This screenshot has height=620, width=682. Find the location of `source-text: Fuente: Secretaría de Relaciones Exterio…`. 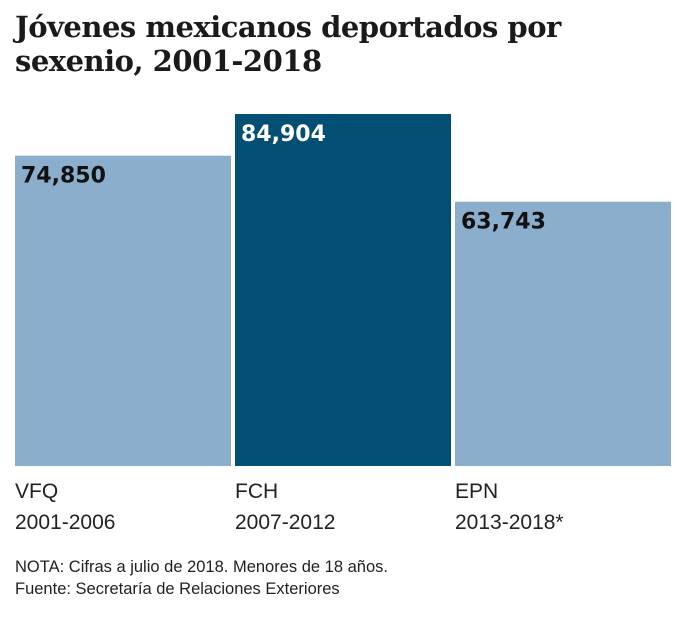

source-text: Fuente: Secretaría de Relaciones Exterio… is located at coordinates (177, 589).